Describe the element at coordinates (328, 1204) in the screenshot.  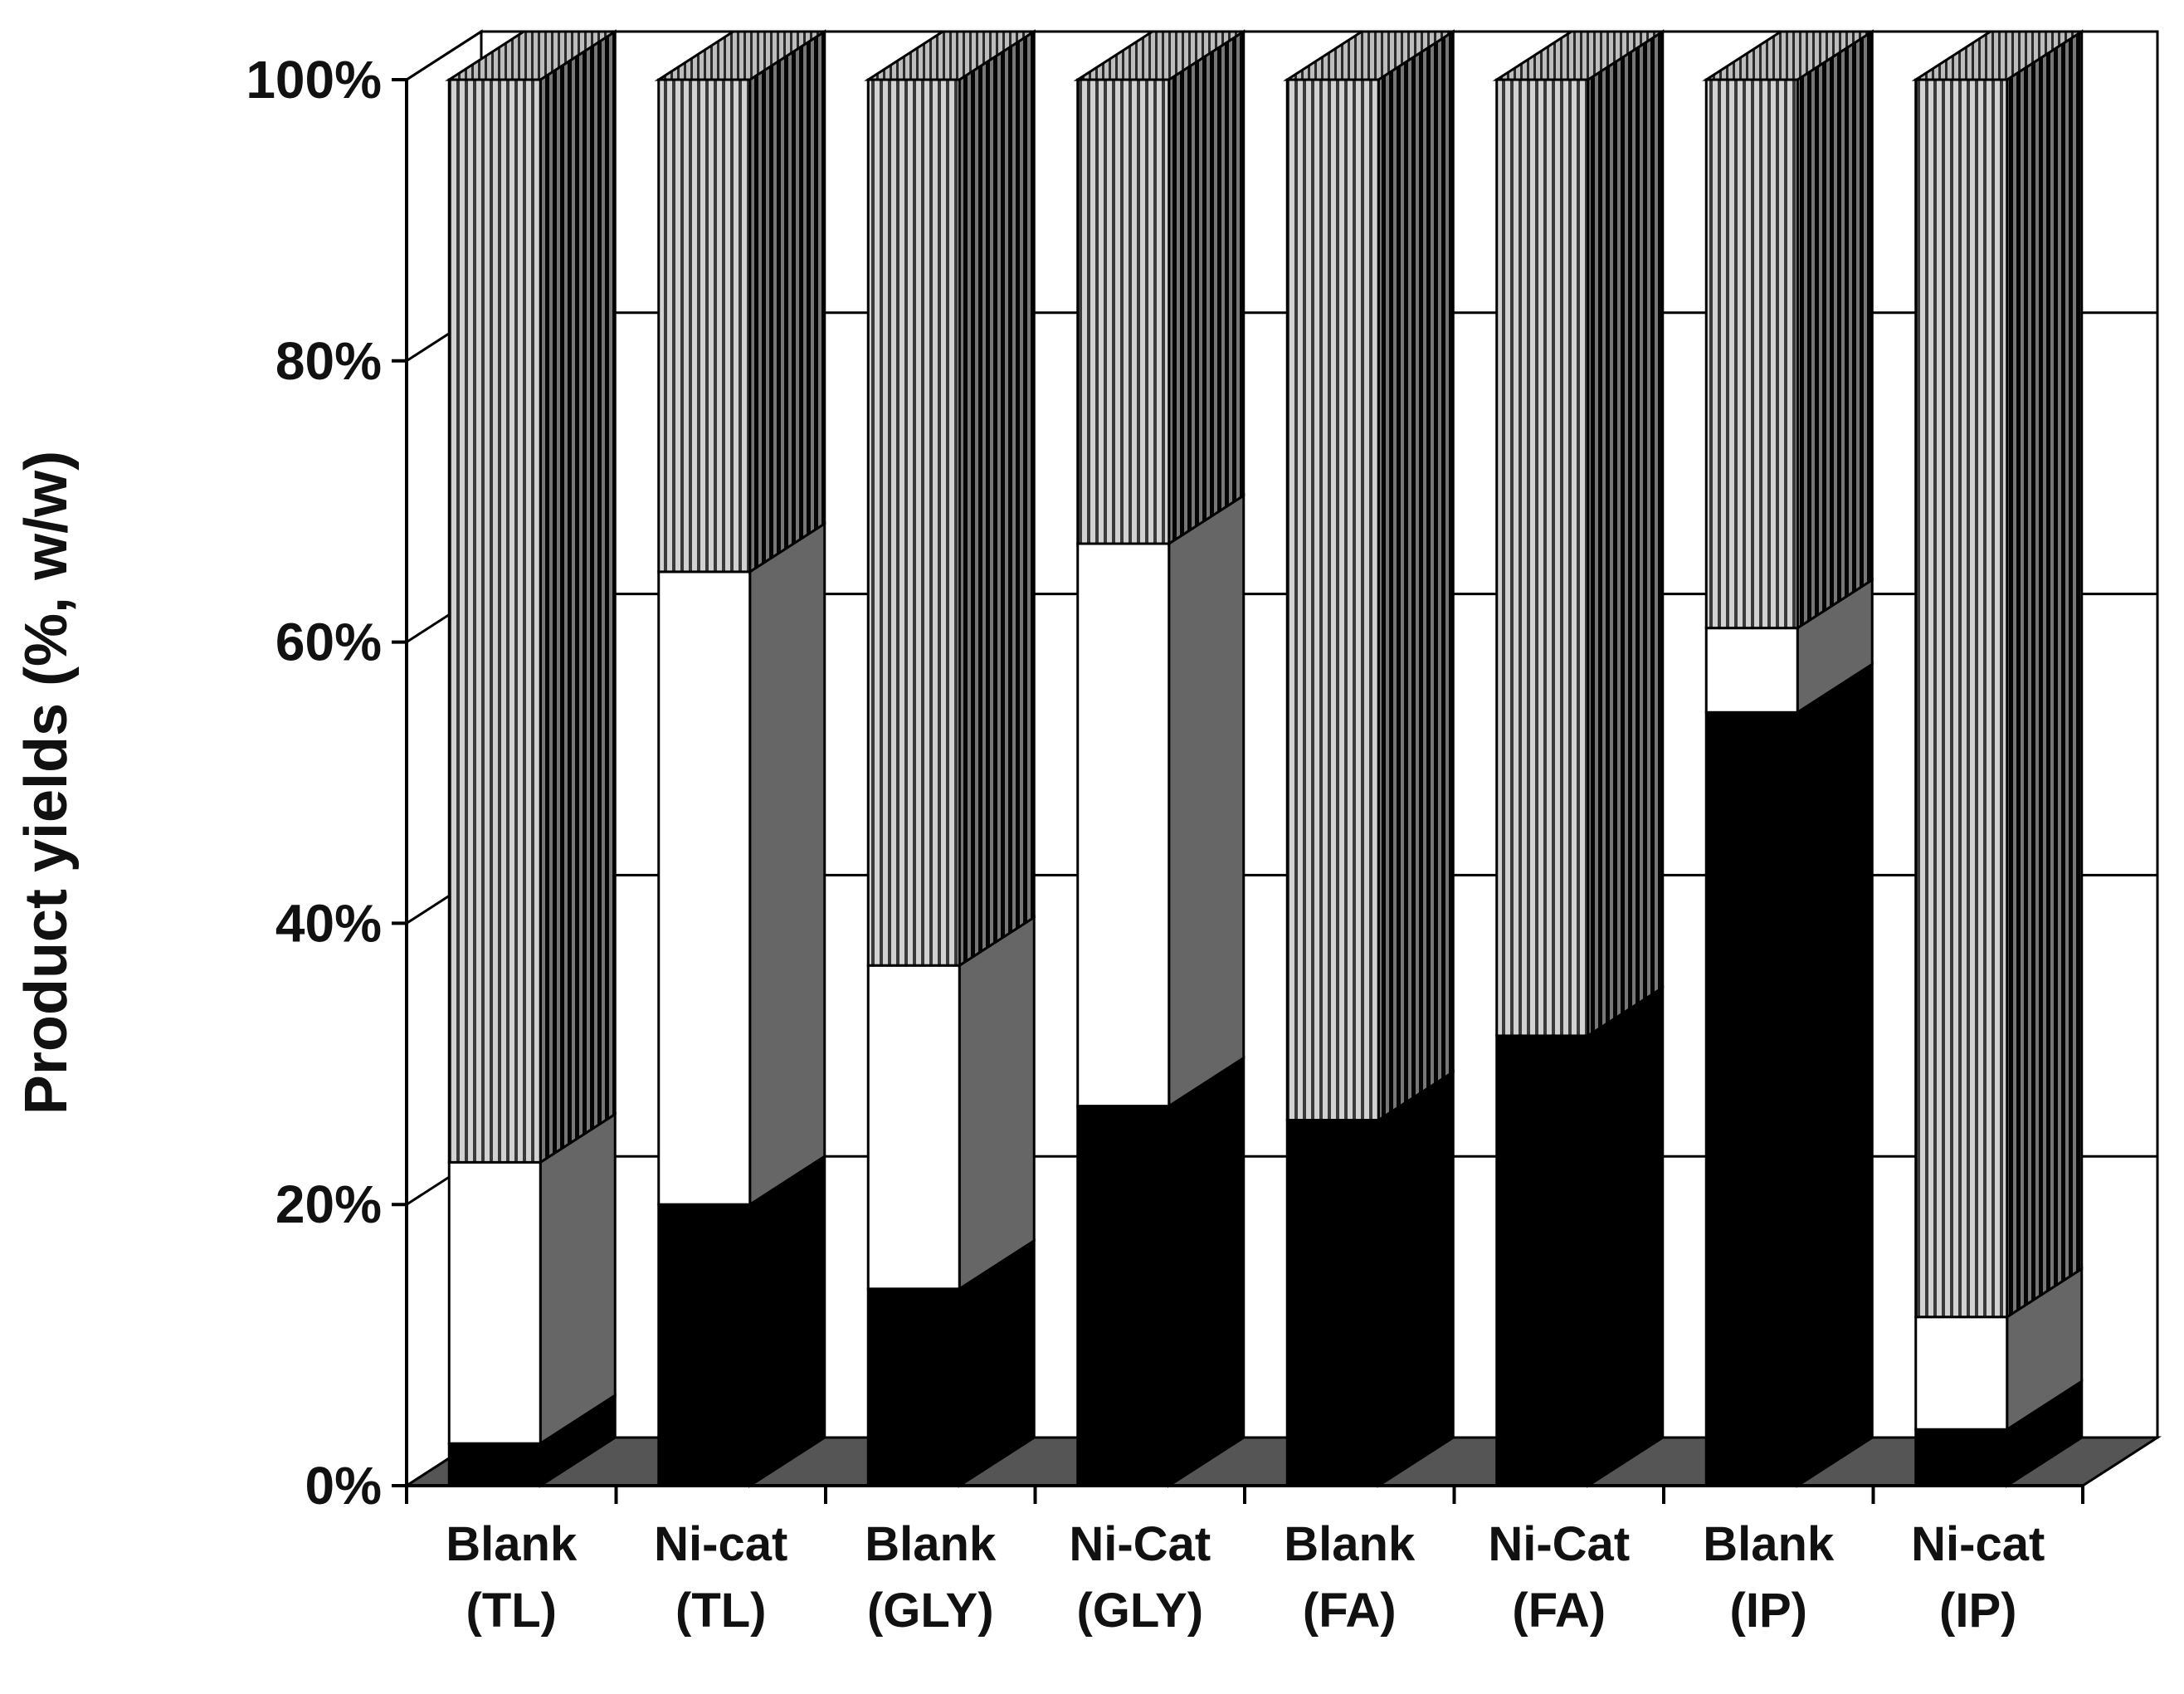
I see `y-tick-label: 20%` at that location.